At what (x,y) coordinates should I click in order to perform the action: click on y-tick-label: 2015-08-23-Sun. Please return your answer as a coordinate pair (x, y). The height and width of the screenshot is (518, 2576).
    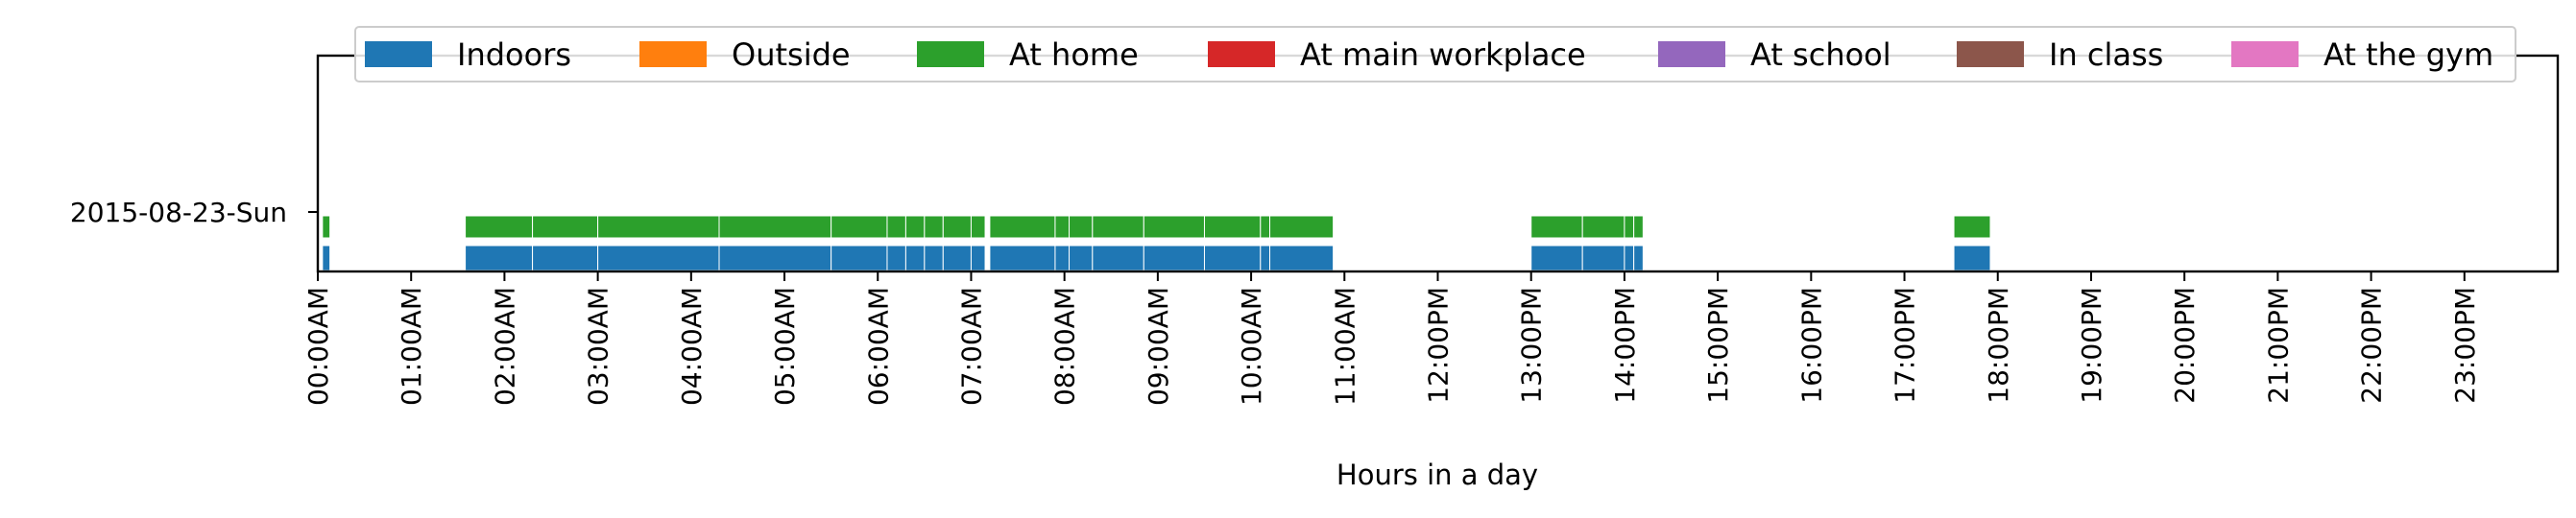
    Looking at the image, I should click on (178, 212).